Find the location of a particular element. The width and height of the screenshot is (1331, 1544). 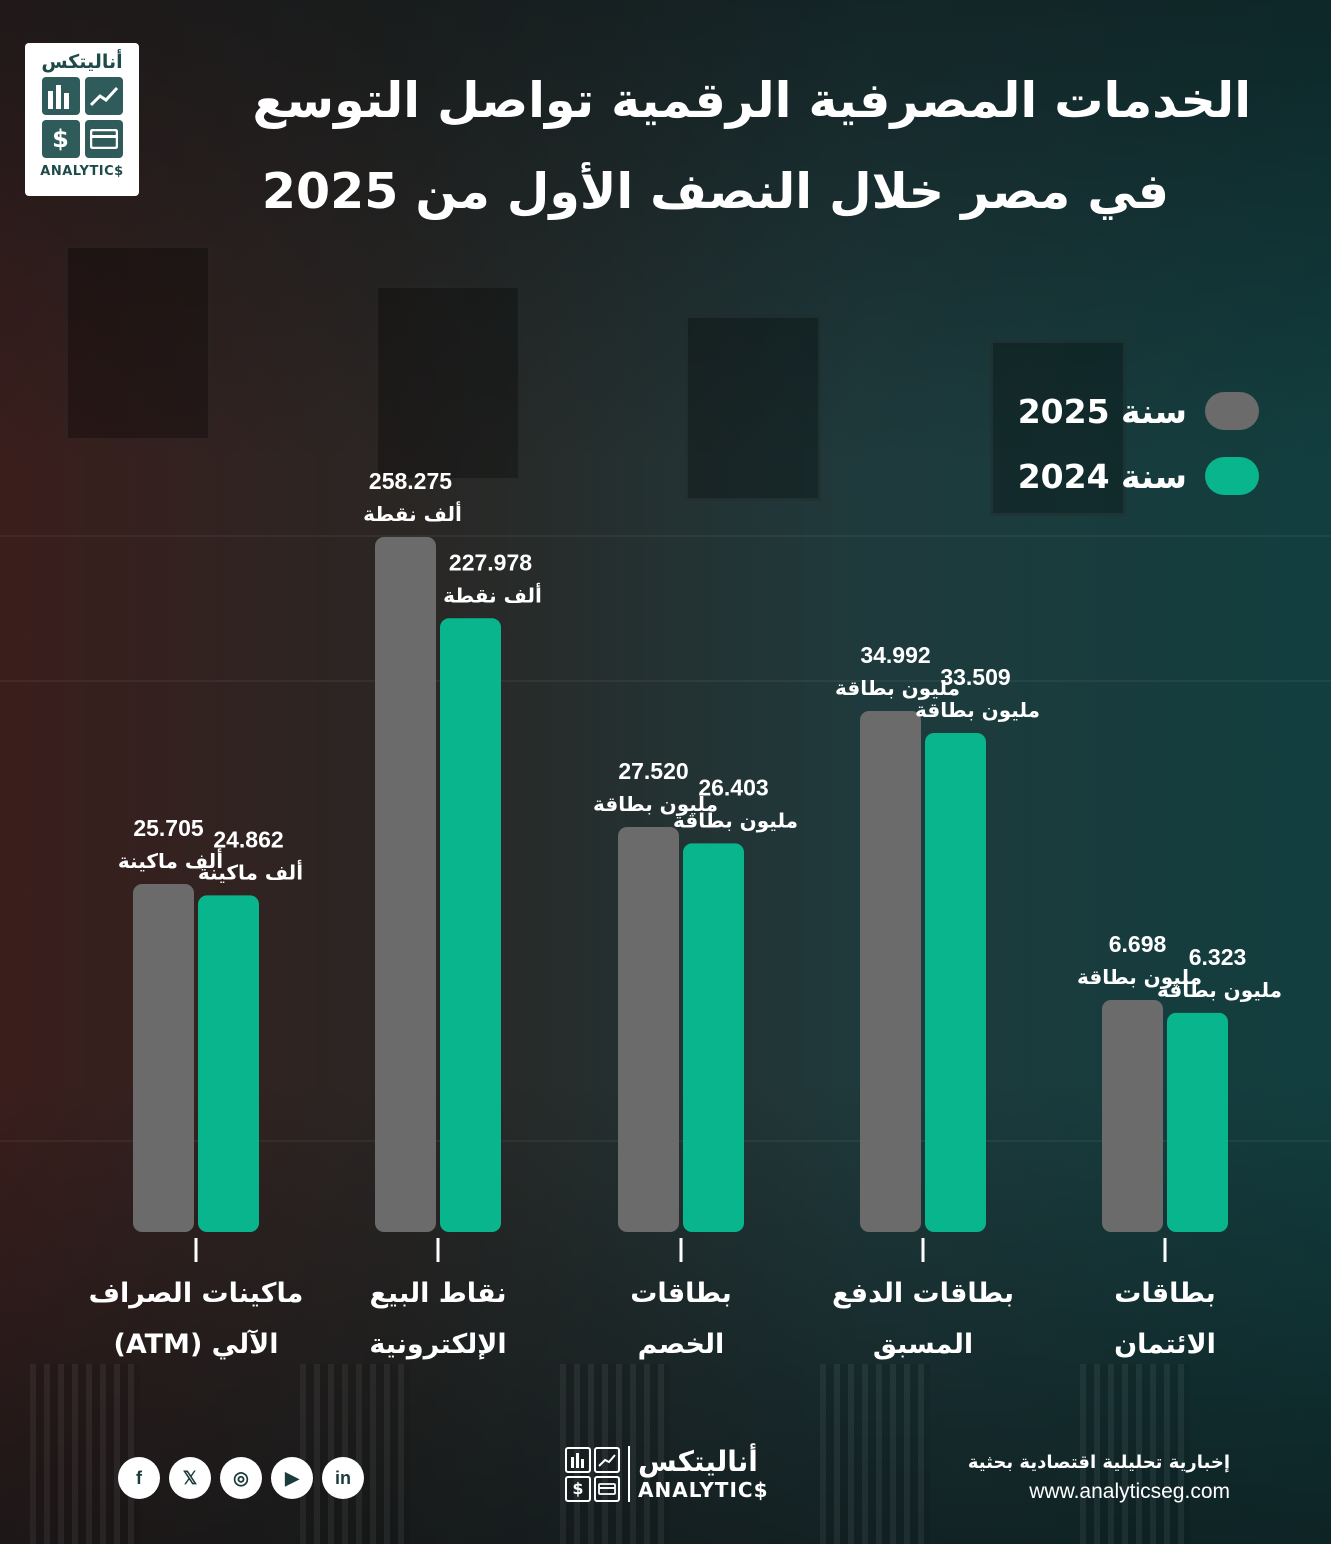

logo-icons: $ is located at coordinates (82, 117).